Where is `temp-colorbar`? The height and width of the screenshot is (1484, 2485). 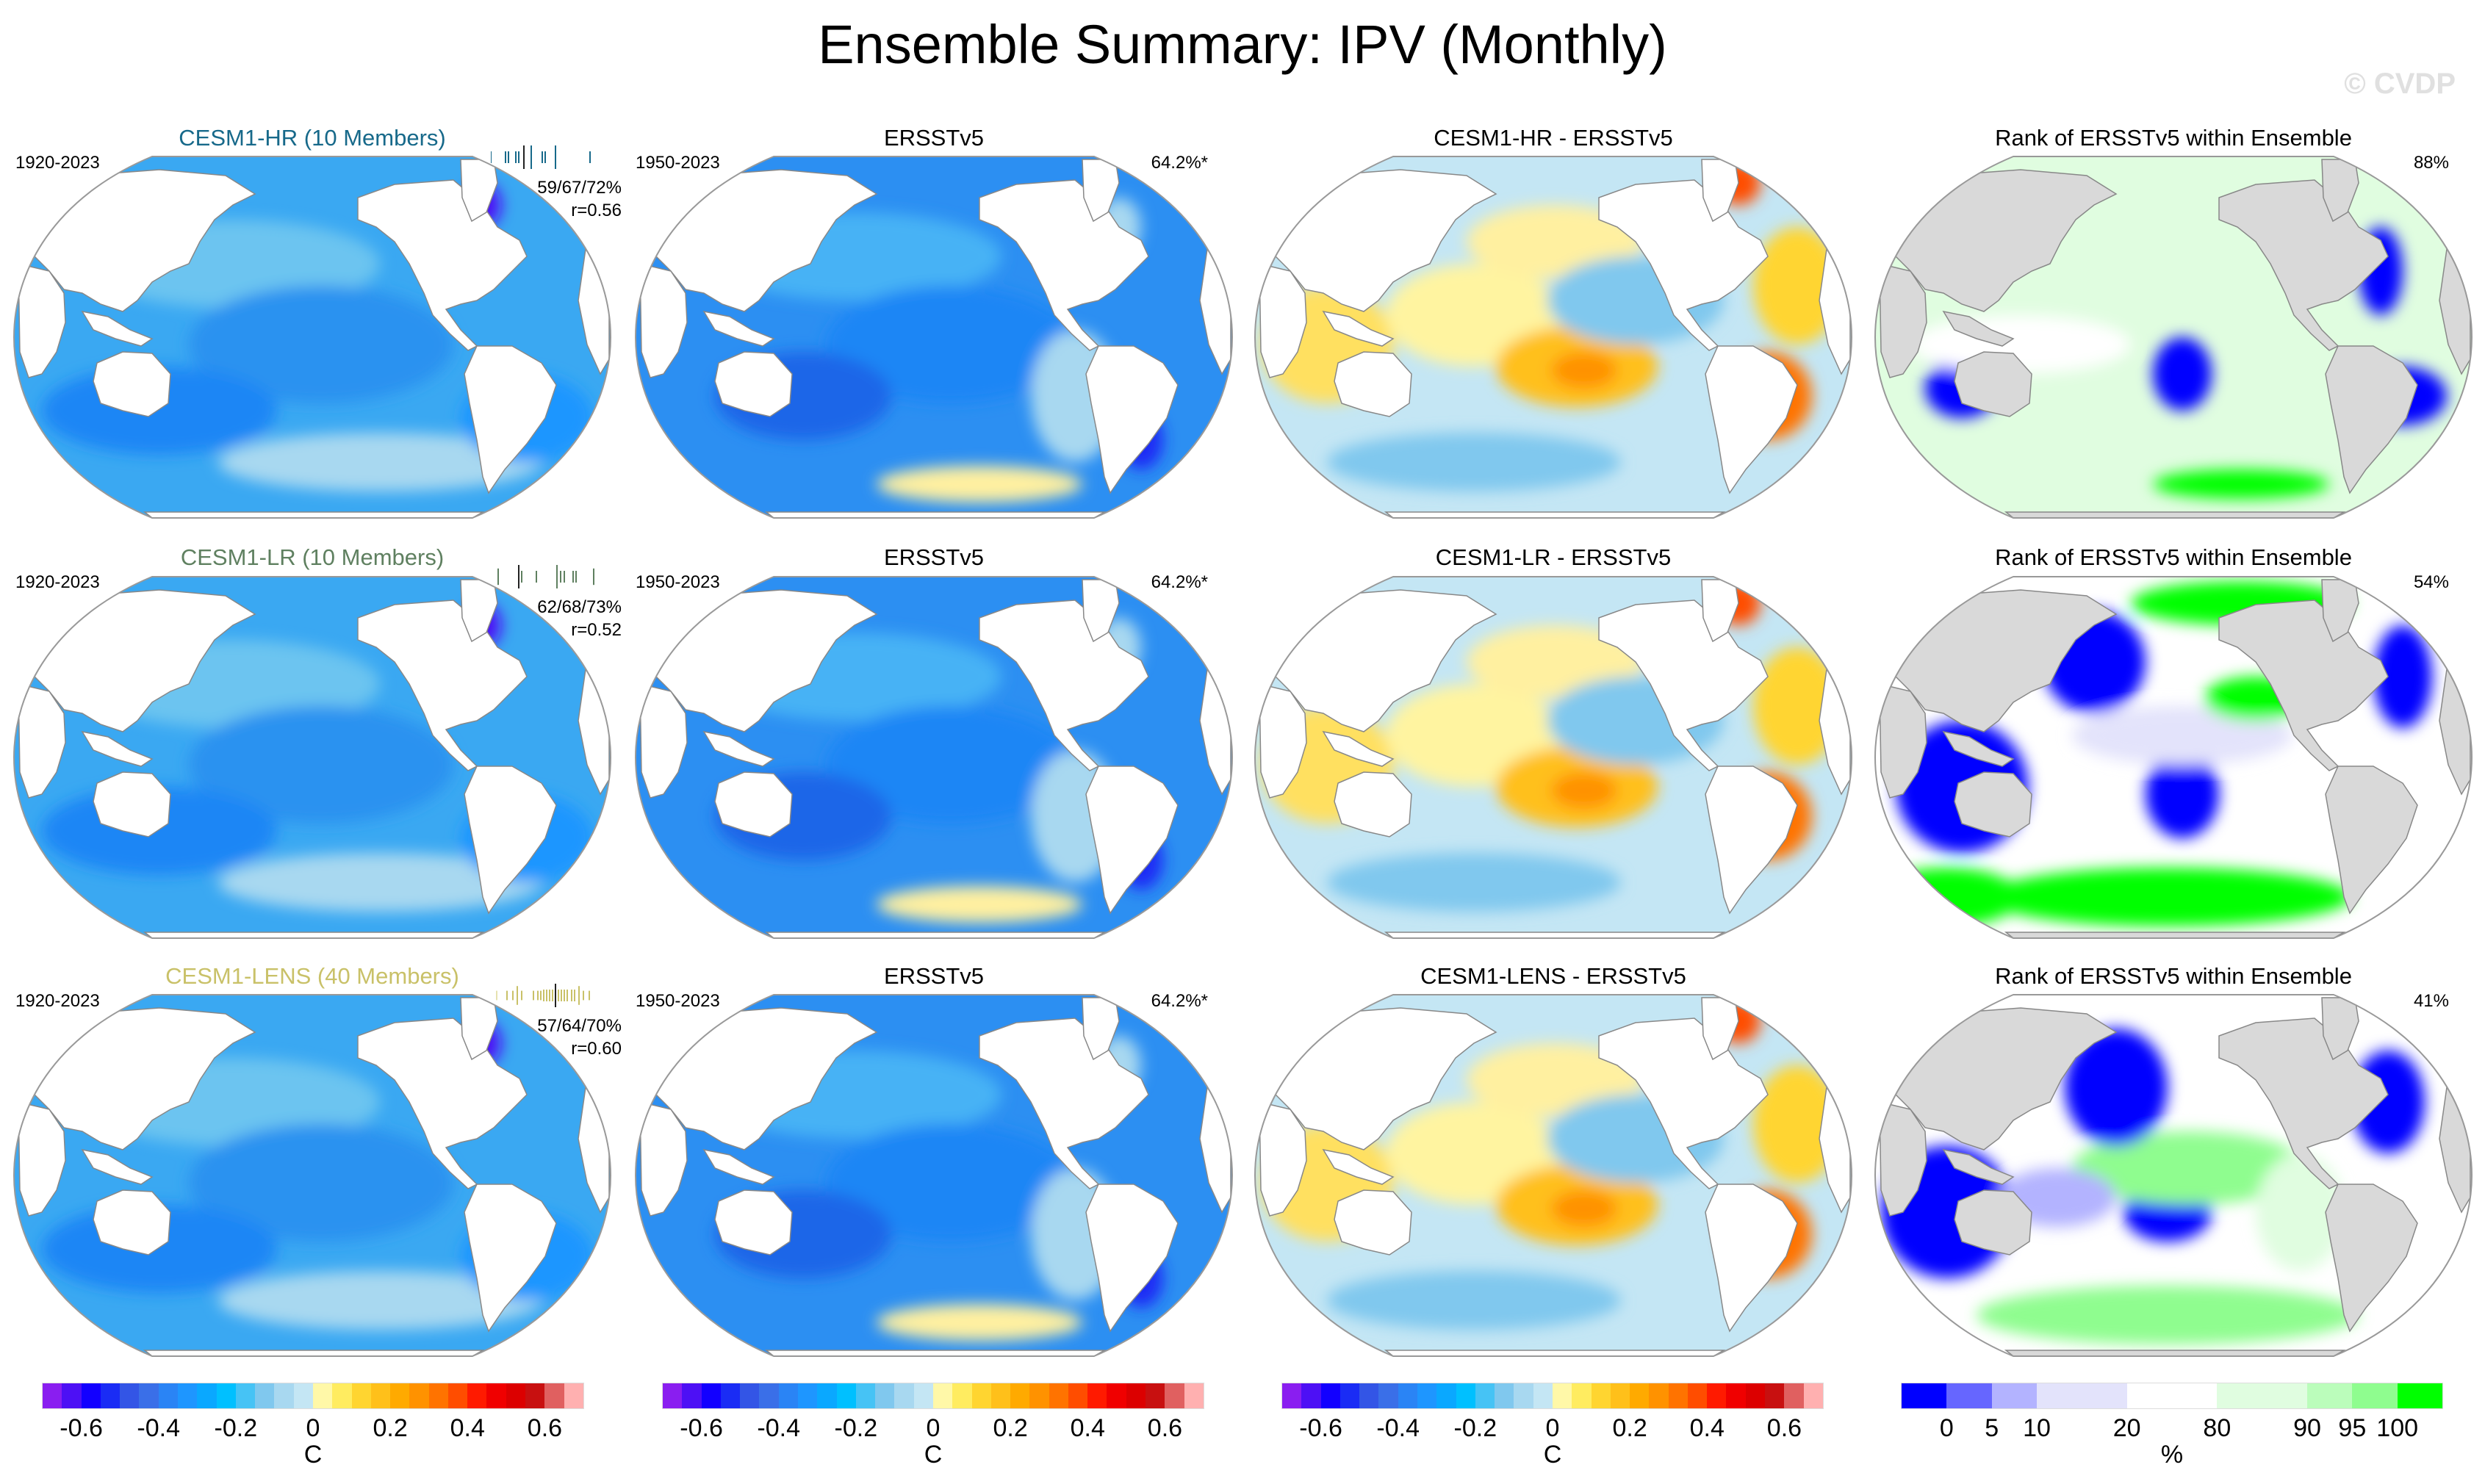
temp-colorbar is located at coordinates (933, 1396).